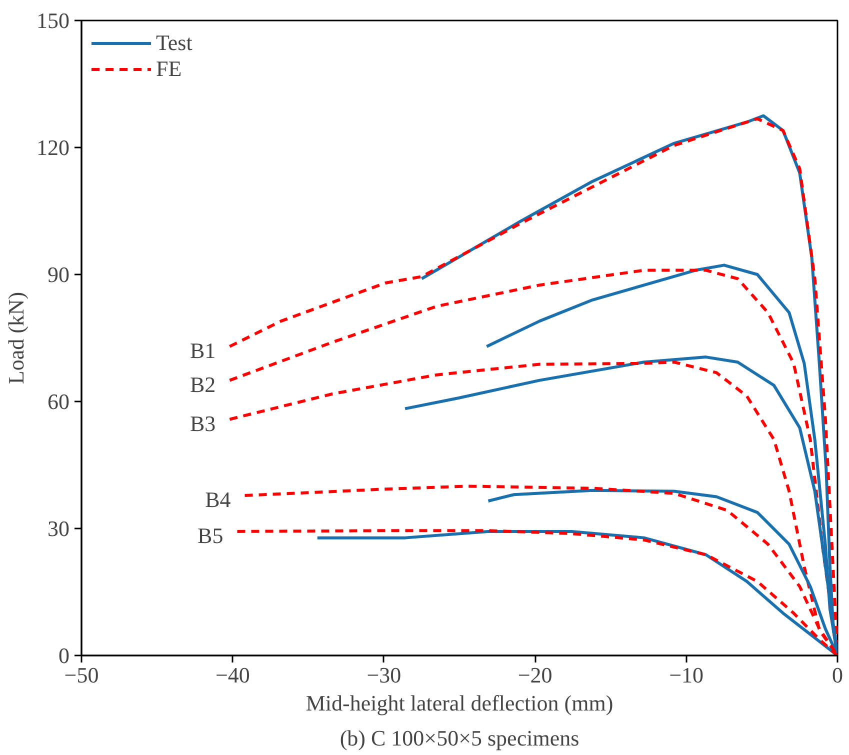 Image resolution: width=849 pixels, height=755 pixels. What do you see at coordinates (535, 675) in the screenshot?
I see `x-tick-label: −20` at bounding box center [535, 675].